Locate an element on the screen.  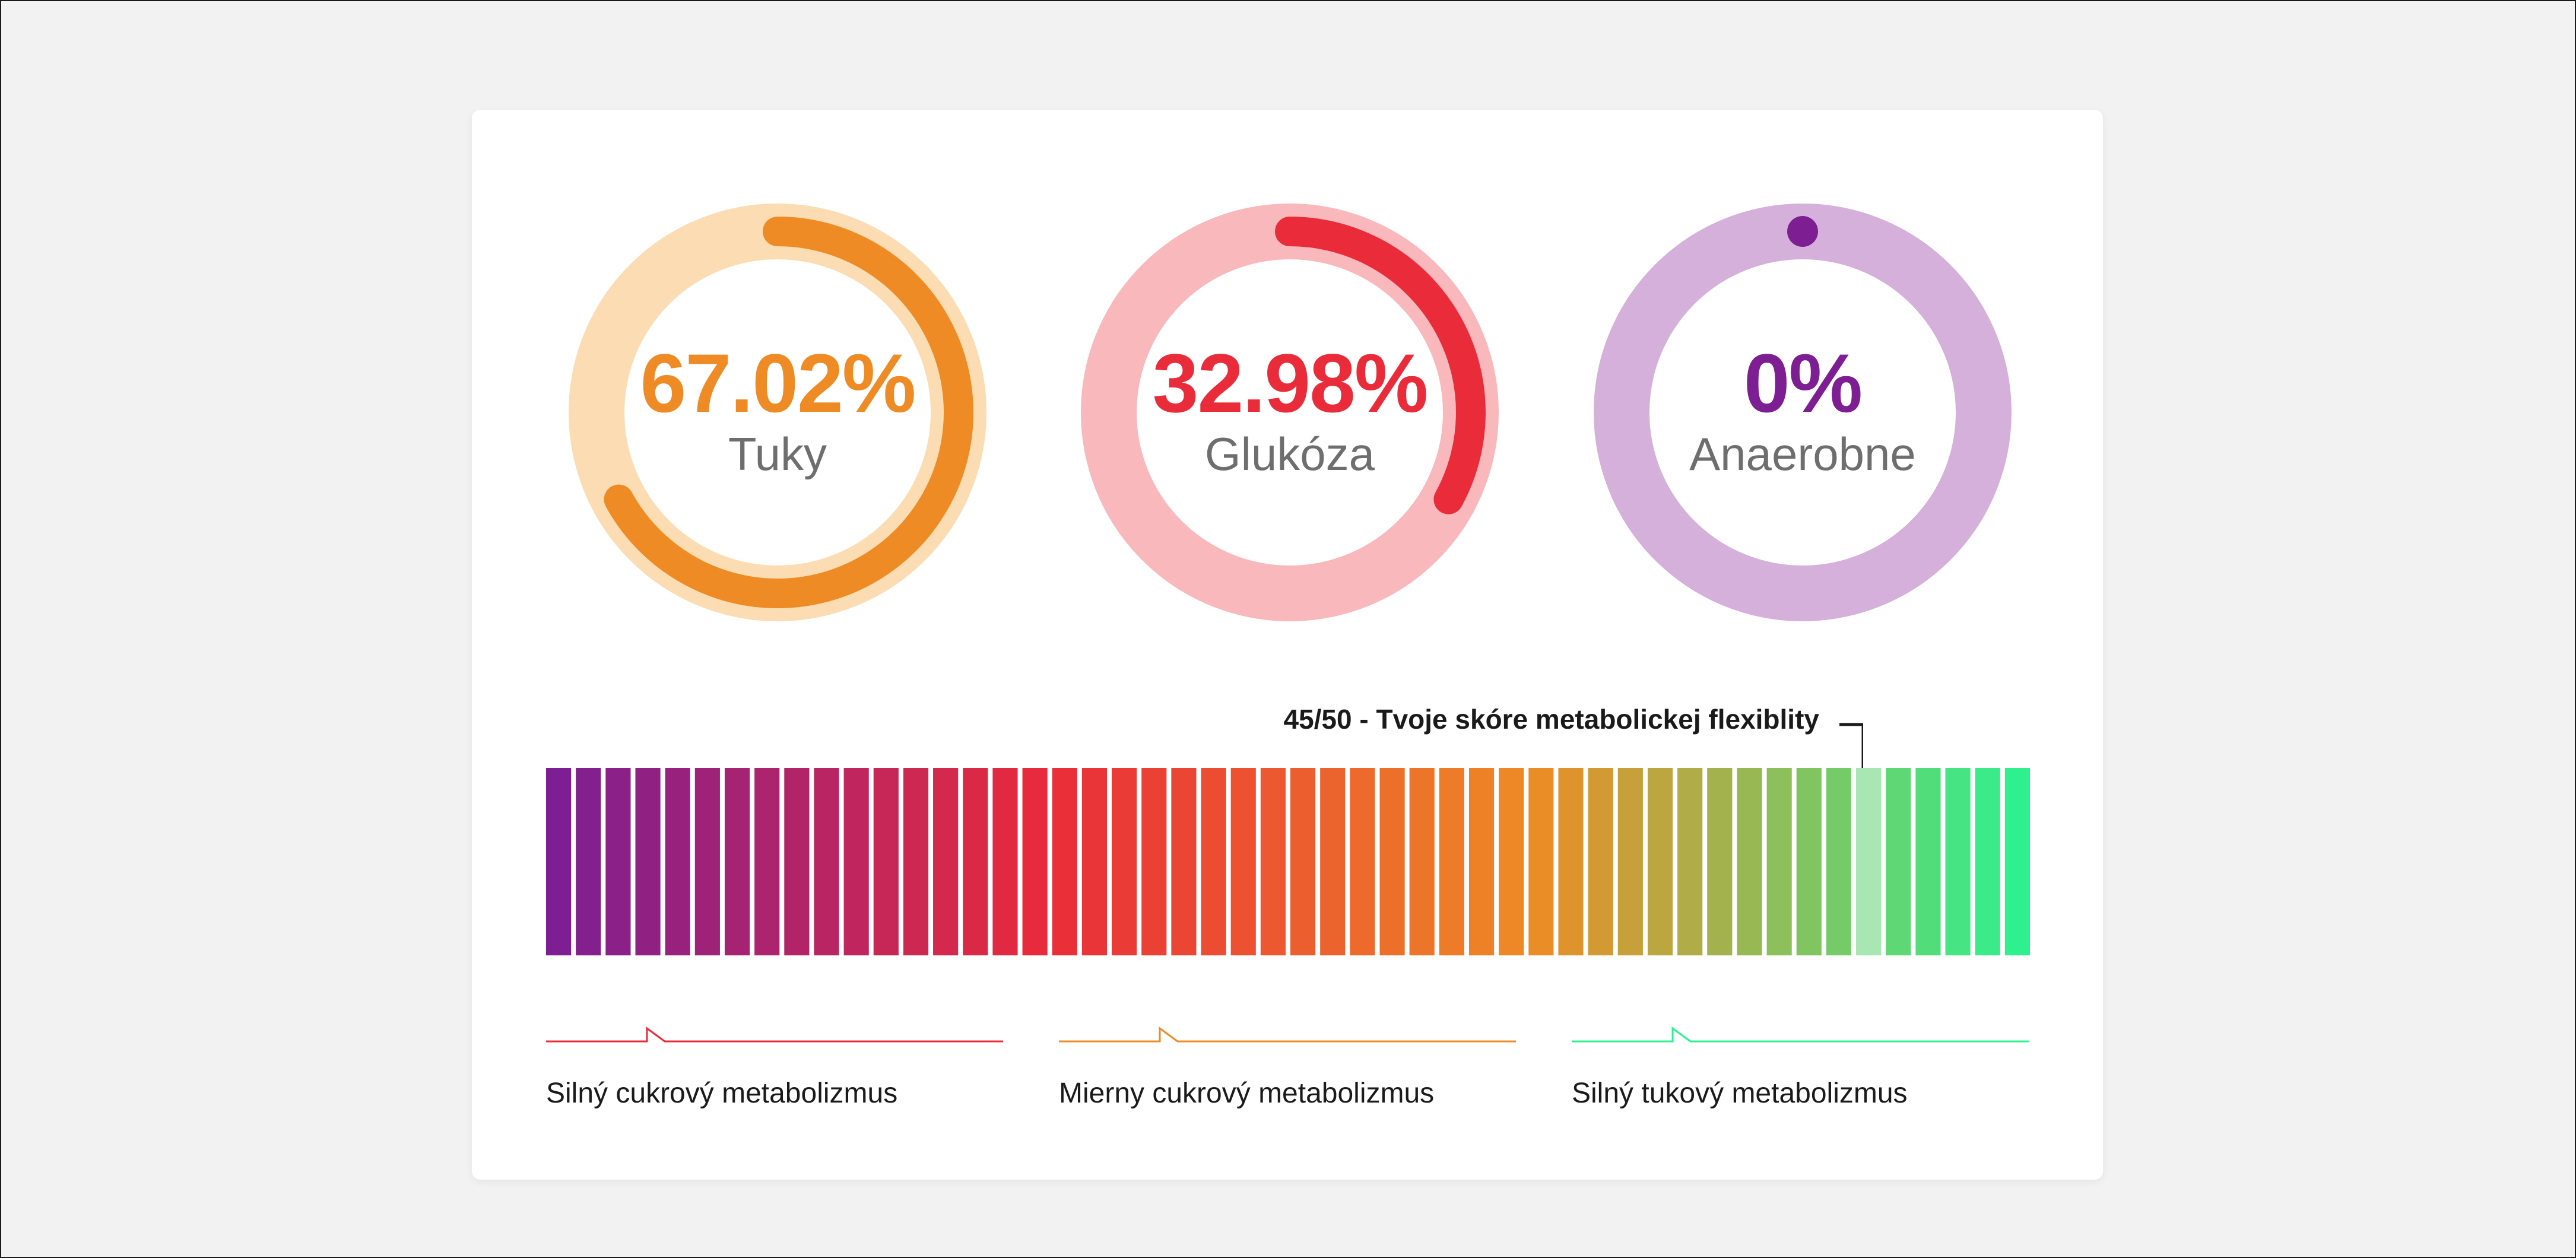
gauge-value: 67.02% is located at coordinates (778, 383).